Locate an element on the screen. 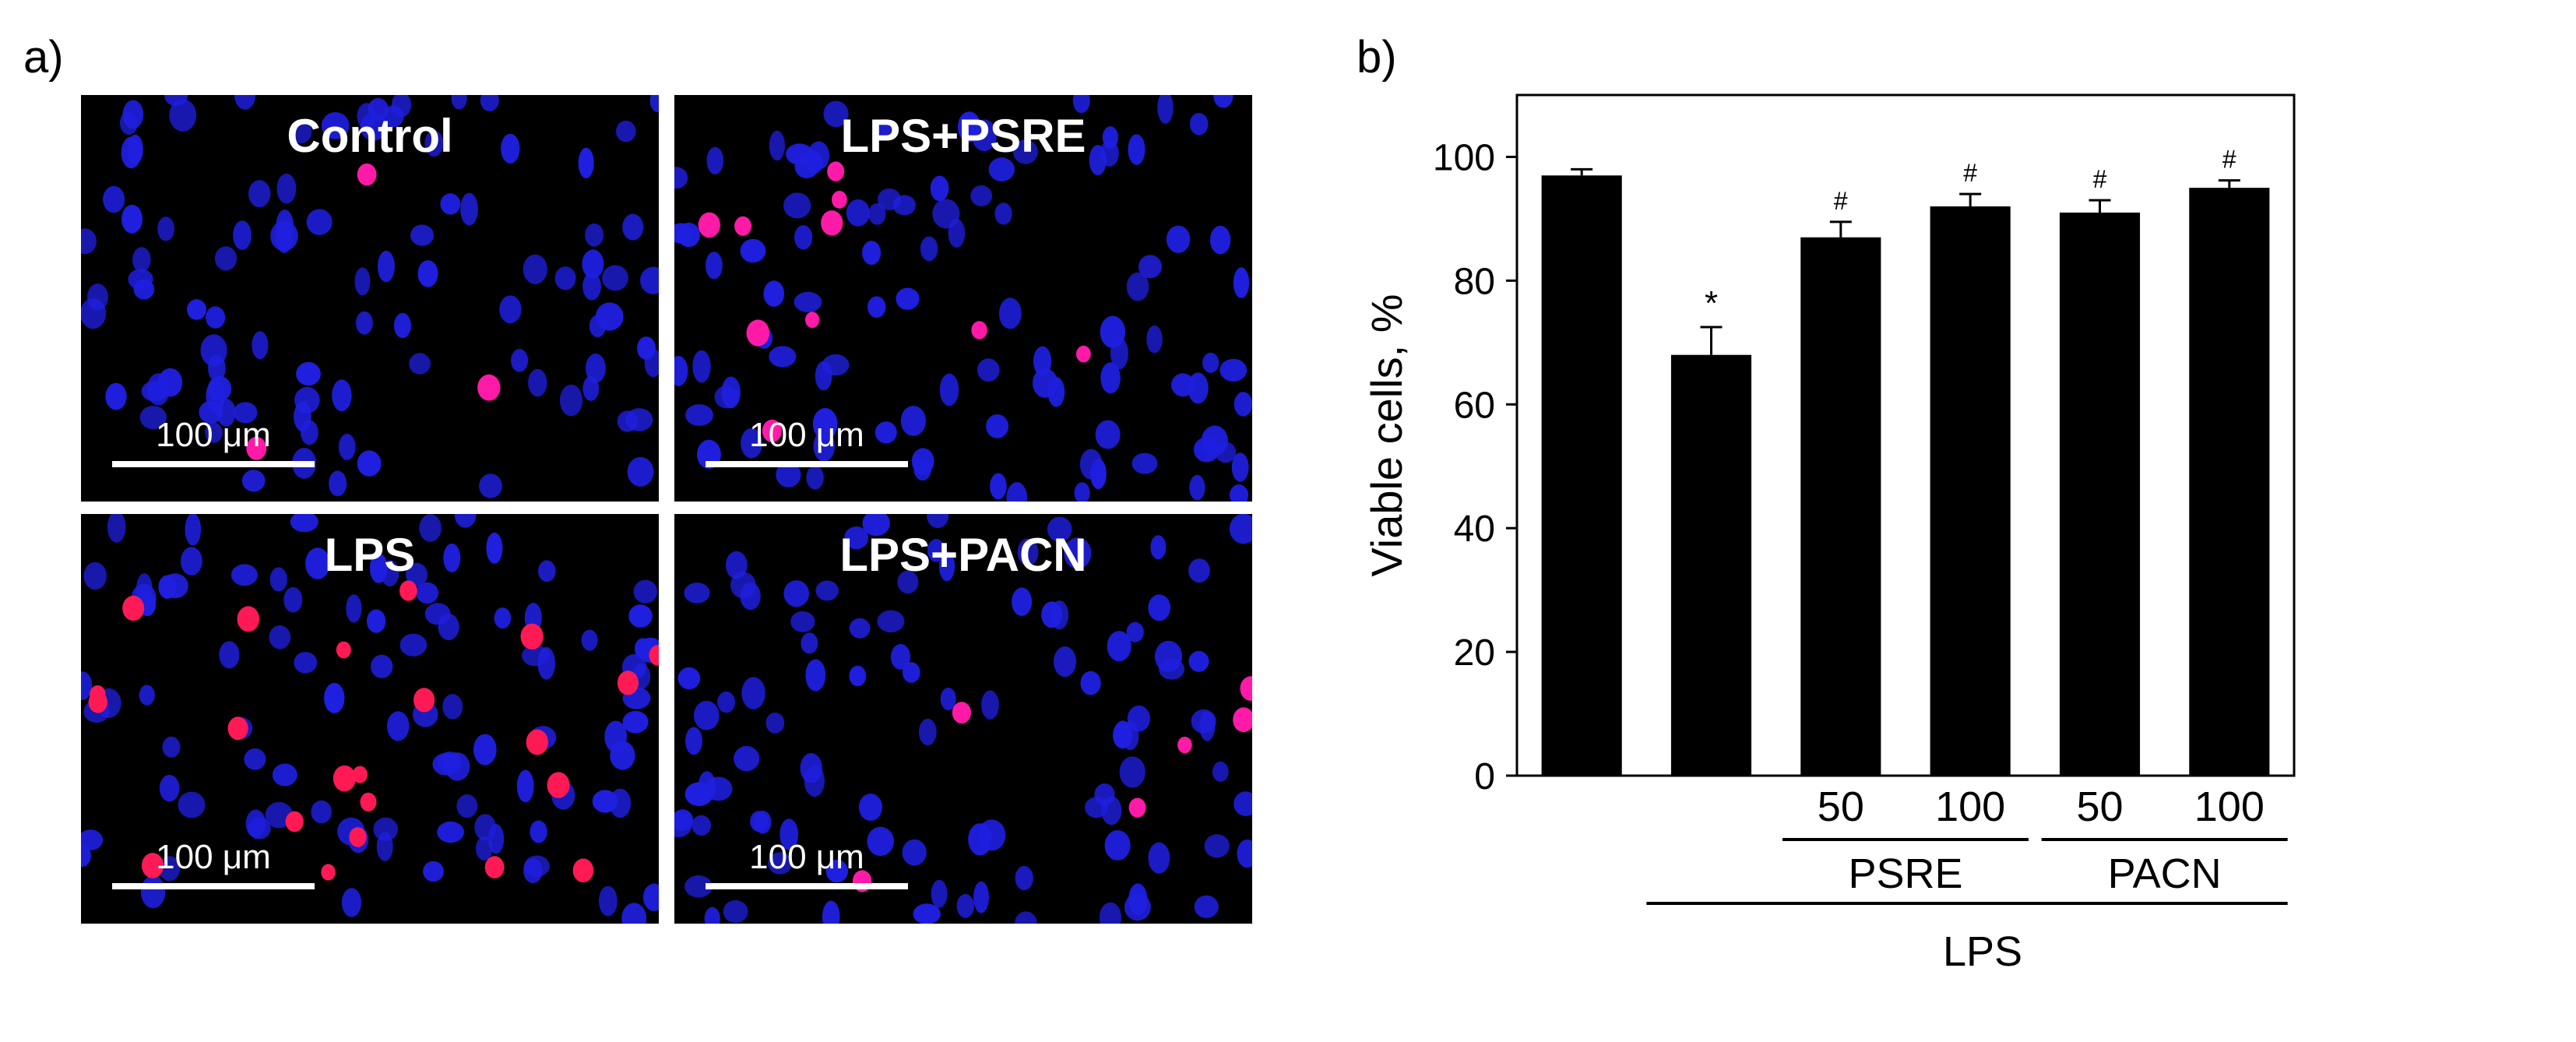 The height and width of the screenshot is (1042, 2576). micrograph-title: LPS+PSRE is located at coordinates (963, 136).